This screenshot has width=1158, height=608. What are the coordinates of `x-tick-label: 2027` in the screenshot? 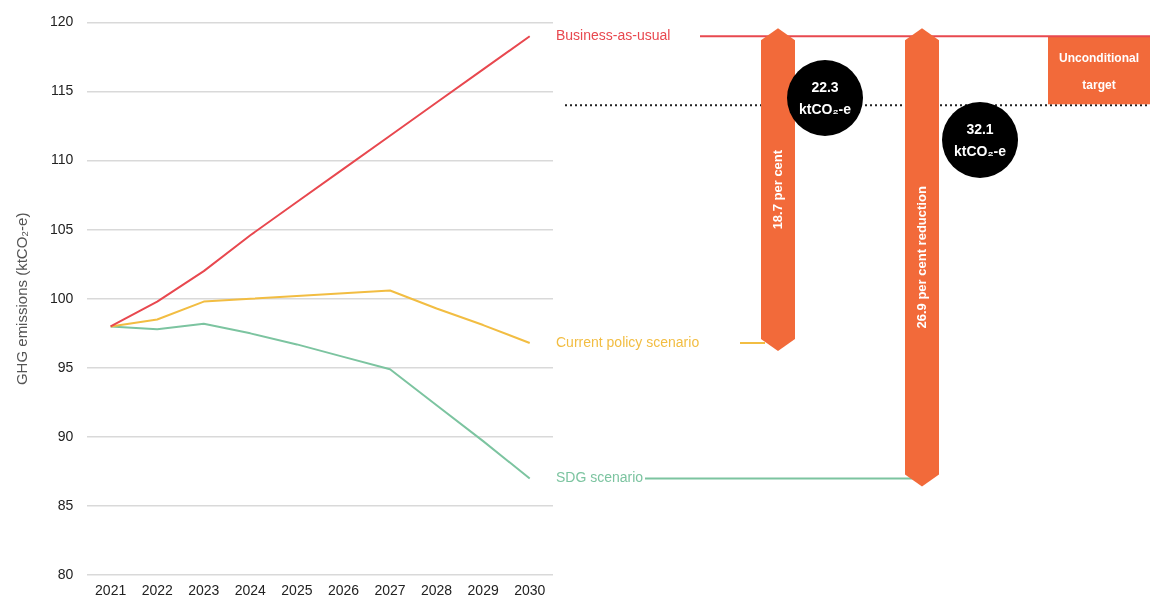 It's located at (390, 590).